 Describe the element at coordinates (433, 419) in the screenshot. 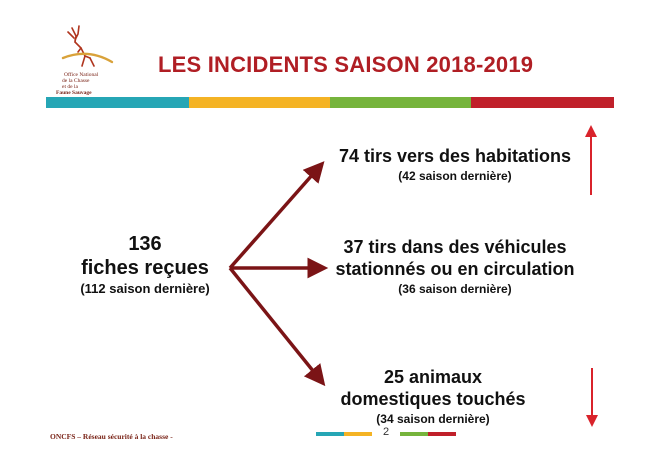

I see `incident-previous: (34 saison dernière)` at that location.